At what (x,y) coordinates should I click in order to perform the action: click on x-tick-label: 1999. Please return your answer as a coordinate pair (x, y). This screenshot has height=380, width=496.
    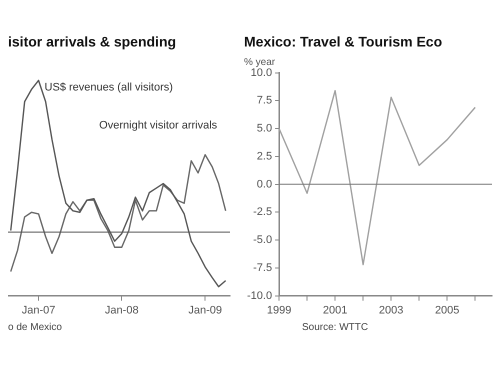
    Looking at the image, I should click on (279, 310).